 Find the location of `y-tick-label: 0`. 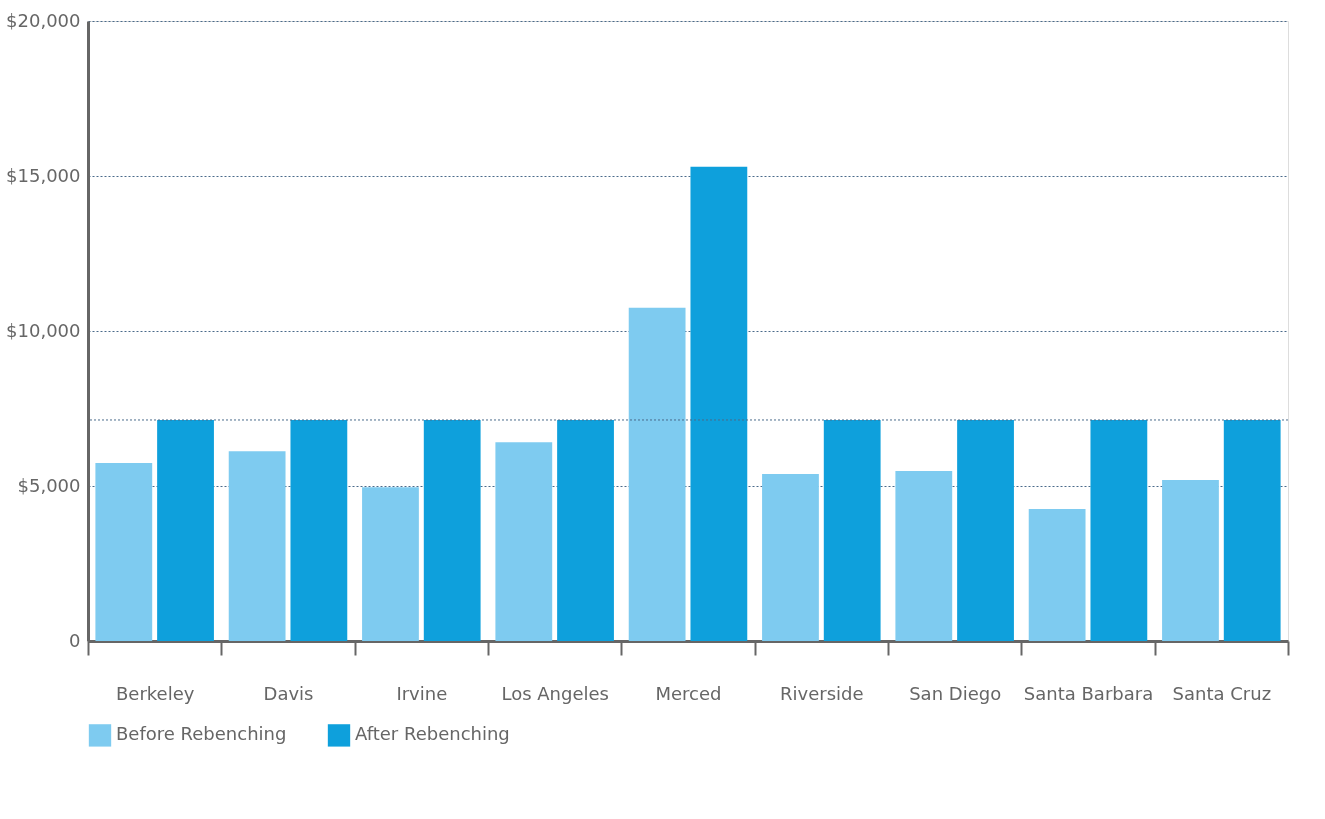

y-tick-label: 0 is located at coordinates (75, 640).